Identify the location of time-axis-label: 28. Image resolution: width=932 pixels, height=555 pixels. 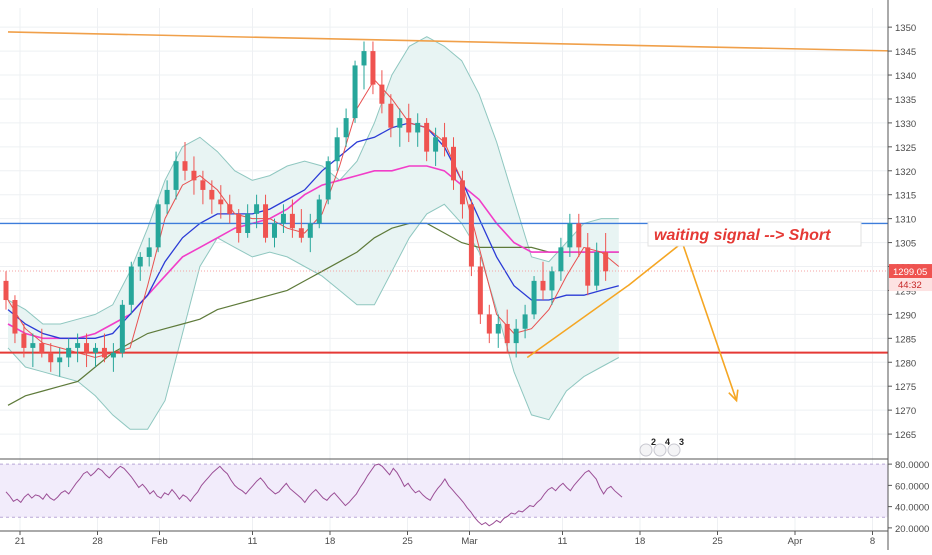
(97, 541).